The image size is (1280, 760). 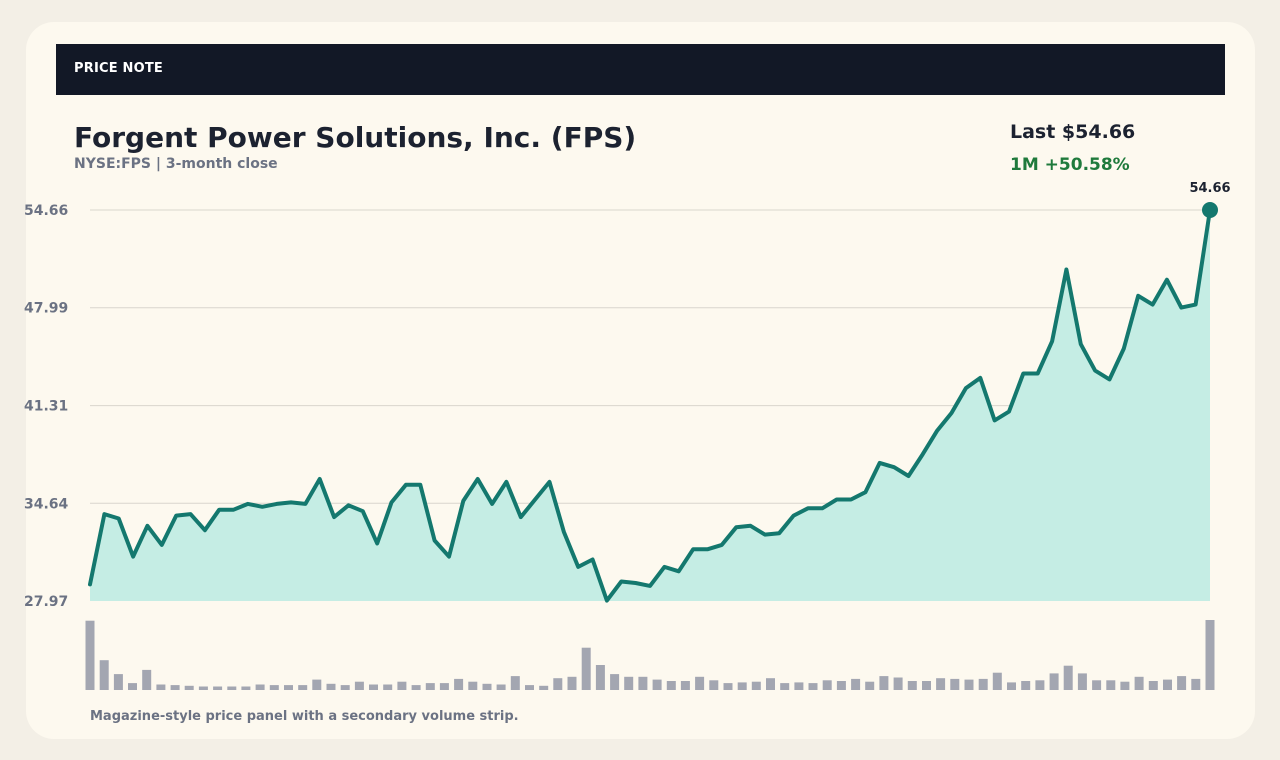 What do you see at coordinates (176, 164) in the screenshot?
I see `chart-subtitle: NYSE:FPS | 3-month close` at bounding box center [176, 164].